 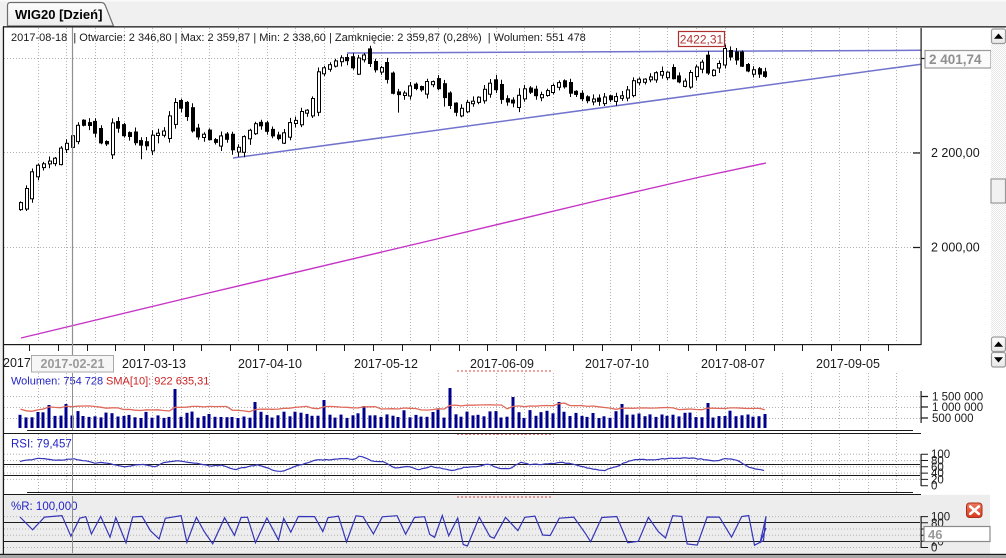 What do you see at coordinates (955, 59) in the screenshot?
I see `svg-text: 2 401,74` at bounding box center [955, 59].